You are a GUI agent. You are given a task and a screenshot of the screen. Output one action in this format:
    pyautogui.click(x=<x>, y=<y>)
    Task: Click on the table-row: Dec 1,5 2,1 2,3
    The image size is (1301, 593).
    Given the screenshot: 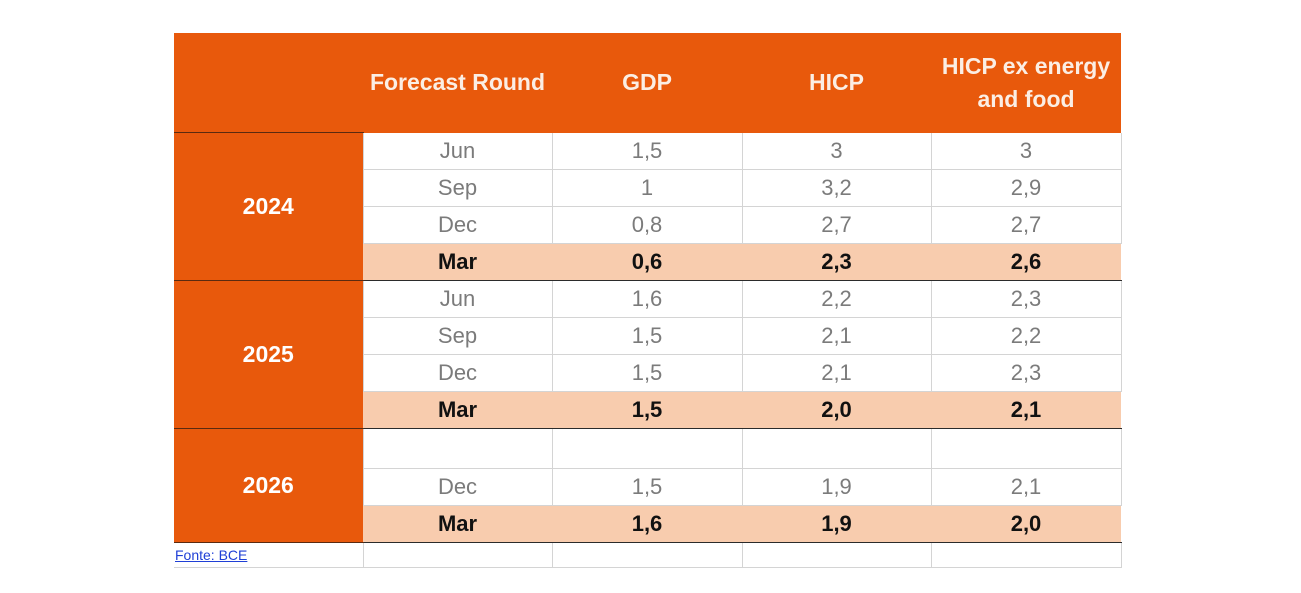 What is the action you would take?
    pyautogui.click(x=648, y=373)
    